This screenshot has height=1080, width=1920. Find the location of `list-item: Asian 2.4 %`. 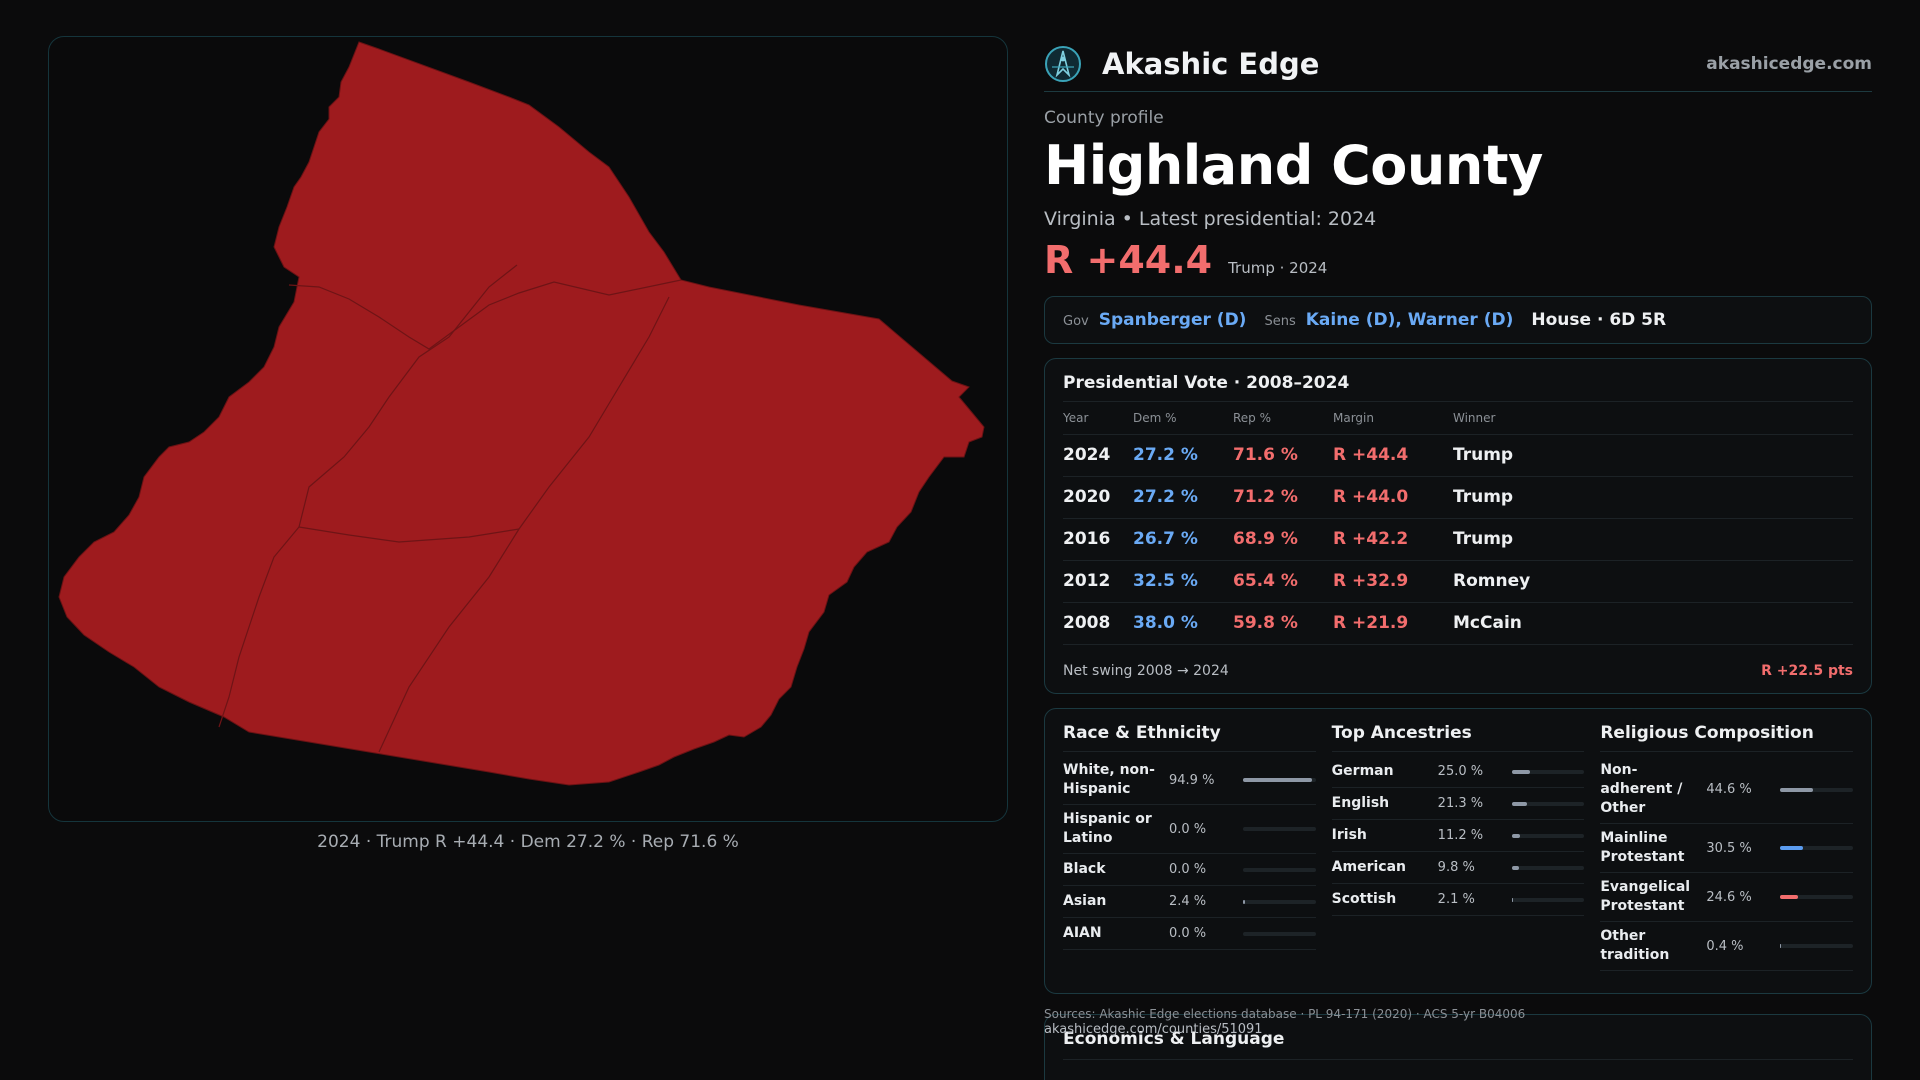

list-item: Asian 2.4 % is located at coordinates (1189, 902).